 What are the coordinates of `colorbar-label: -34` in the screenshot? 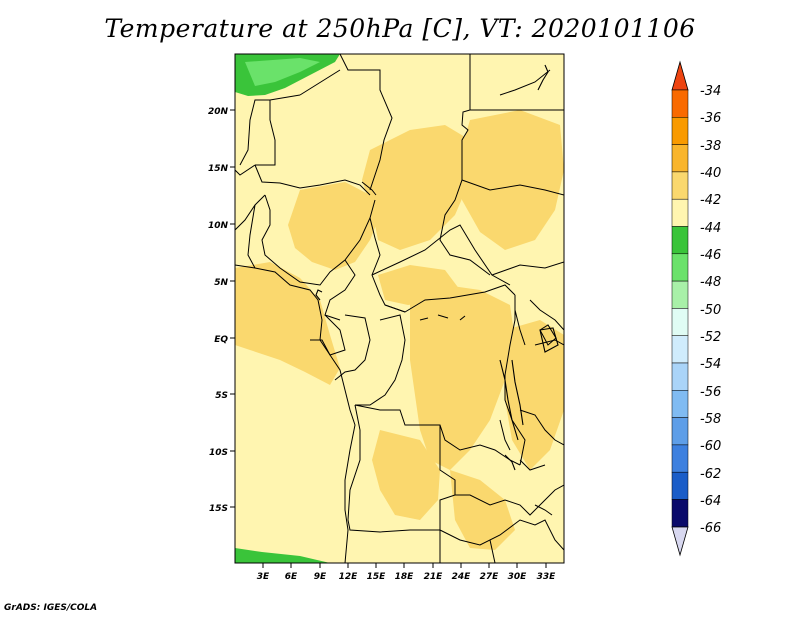 It's located at (710, 91).